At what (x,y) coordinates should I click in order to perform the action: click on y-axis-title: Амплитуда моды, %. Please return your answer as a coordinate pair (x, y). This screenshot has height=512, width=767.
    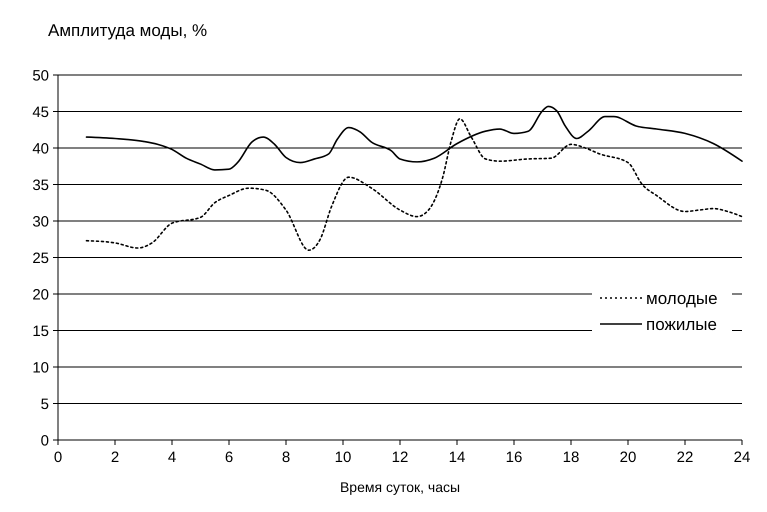
    Looking at the image, I should click on (128, 30).